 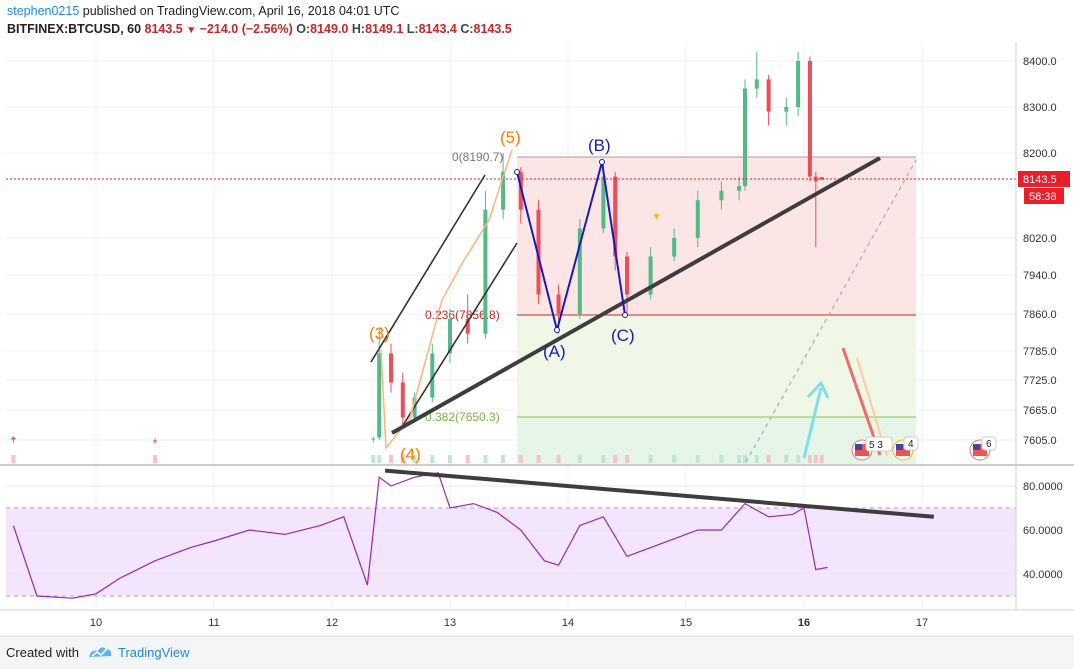 What do you see at coordinates (983, 448) in the screenshot?
I see `event-flag-us-icon: 6` at bounding box center [983, 448].